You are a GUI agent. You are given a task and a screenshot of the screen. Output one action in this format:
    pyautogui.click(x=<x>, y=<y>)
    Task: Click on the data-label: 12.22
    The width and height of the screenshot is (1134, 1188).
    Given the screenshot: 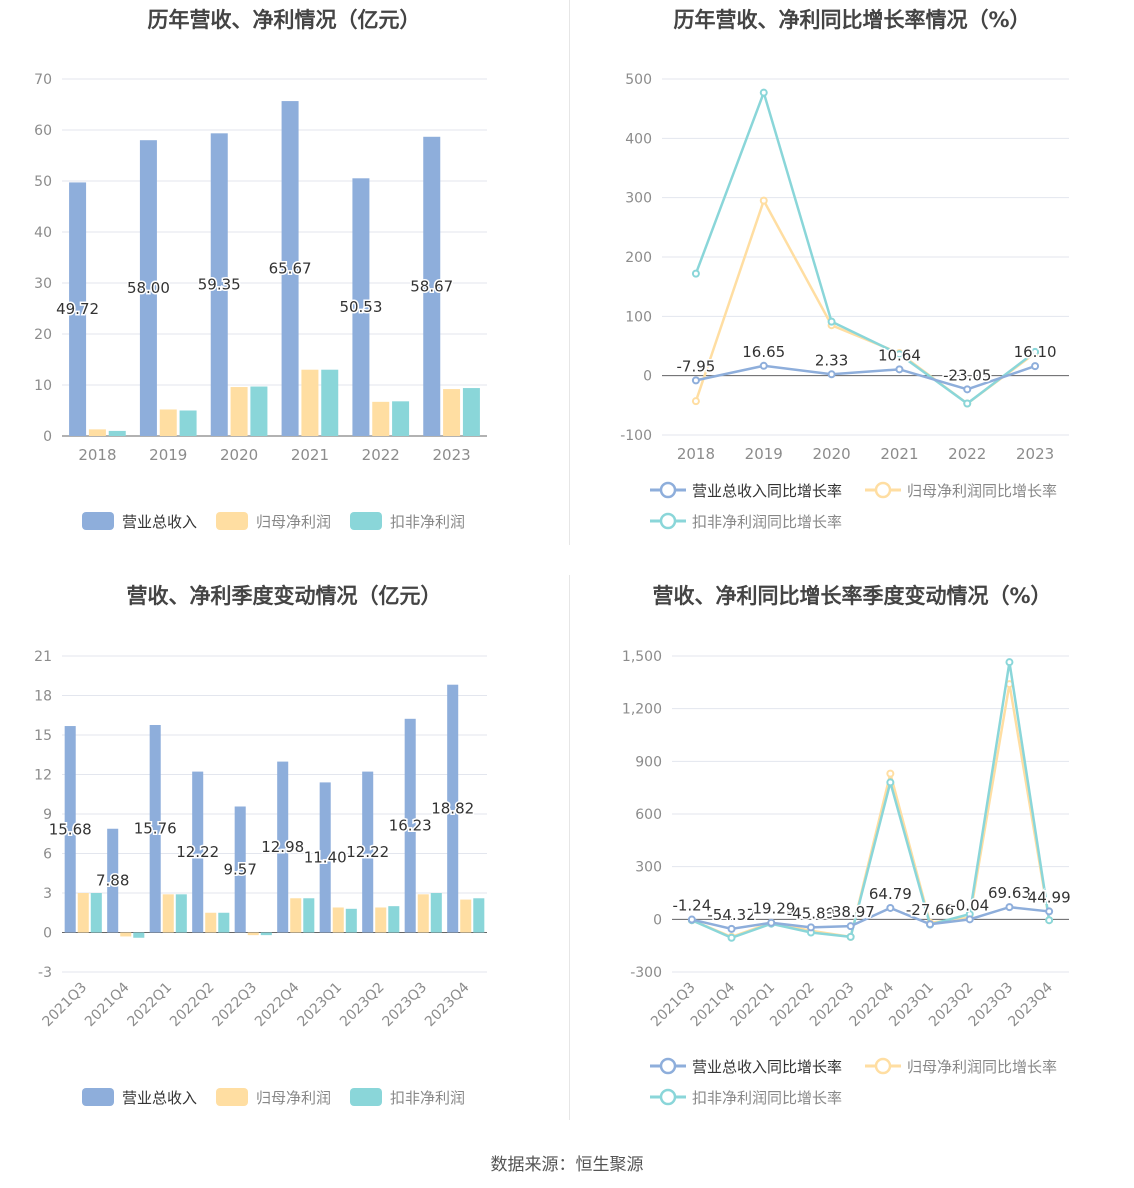 What is the action you would take?
    pyautogui.click(x=197, y=852)
    